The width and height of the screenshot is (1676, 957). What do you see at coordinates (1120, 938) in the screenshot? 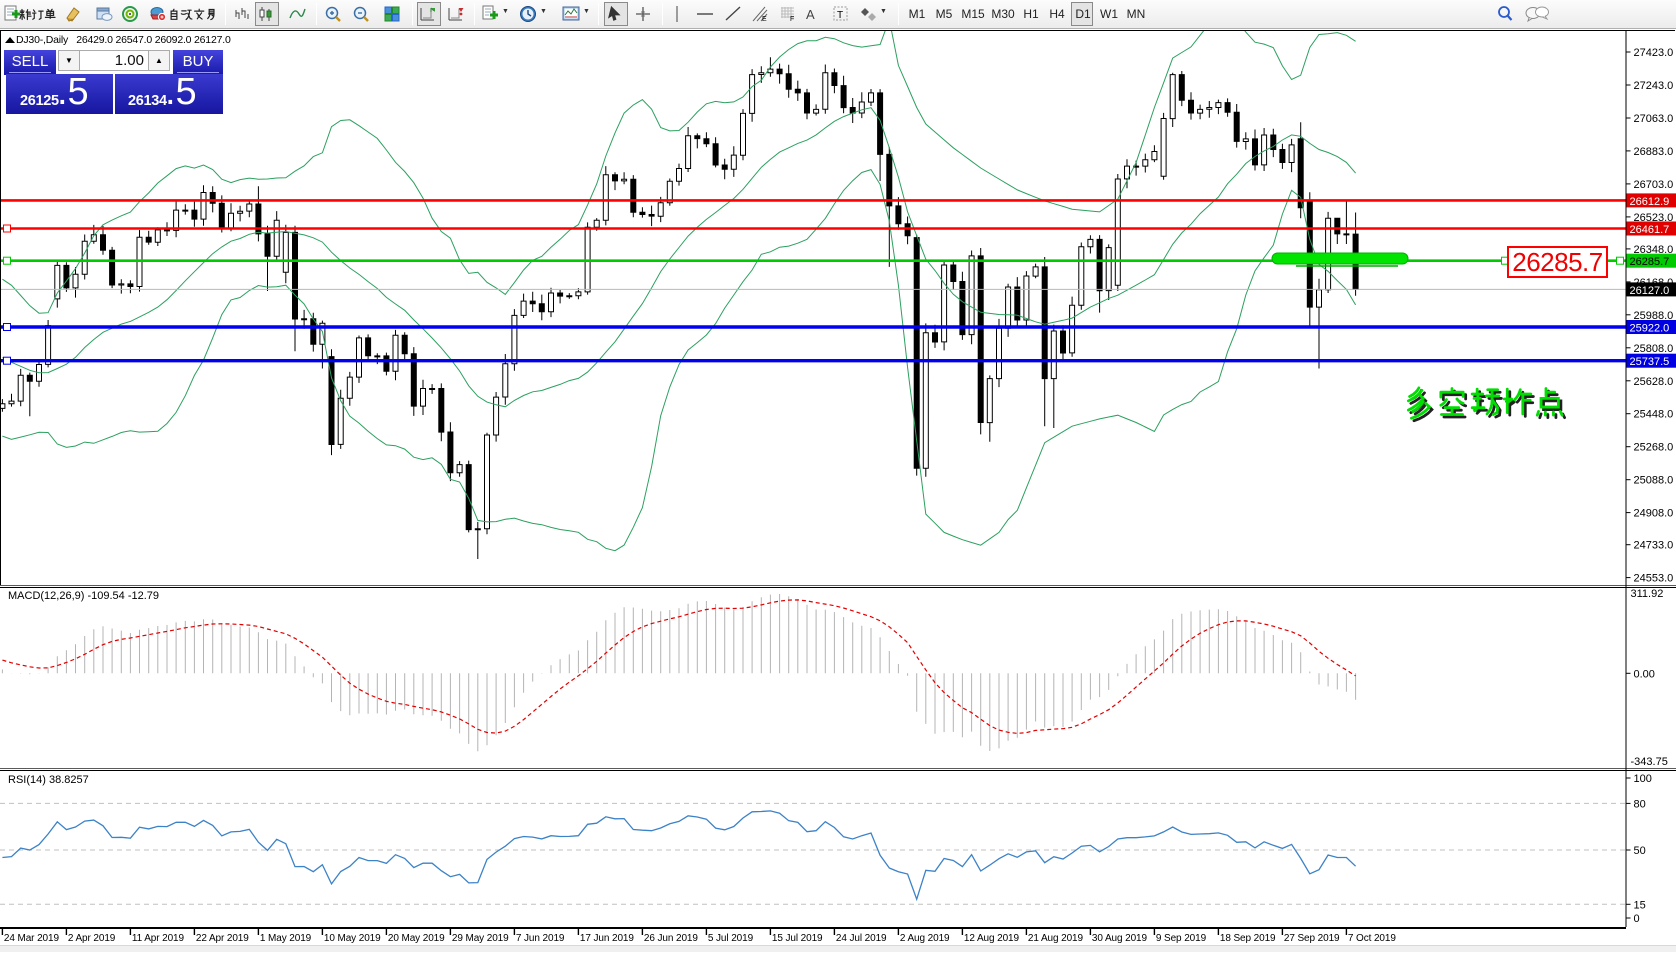
I see `svg-text: 30 Aug 2019` at bounding box center [1120, 938].